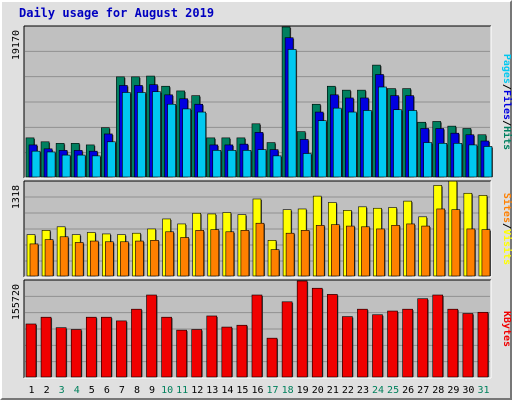 The height and width of the screenshot is (400, 512). I want to click on day-tick-label: 20, so click(318, 390).